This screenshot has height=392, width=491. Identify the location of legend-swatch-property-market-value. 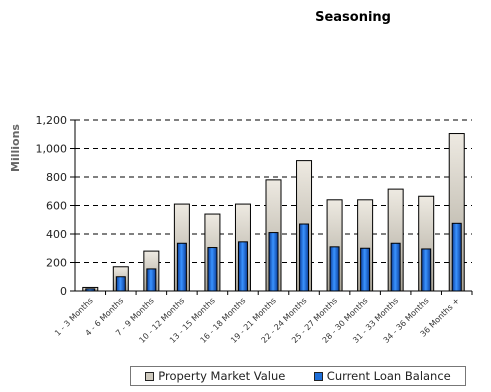
(150, 376).